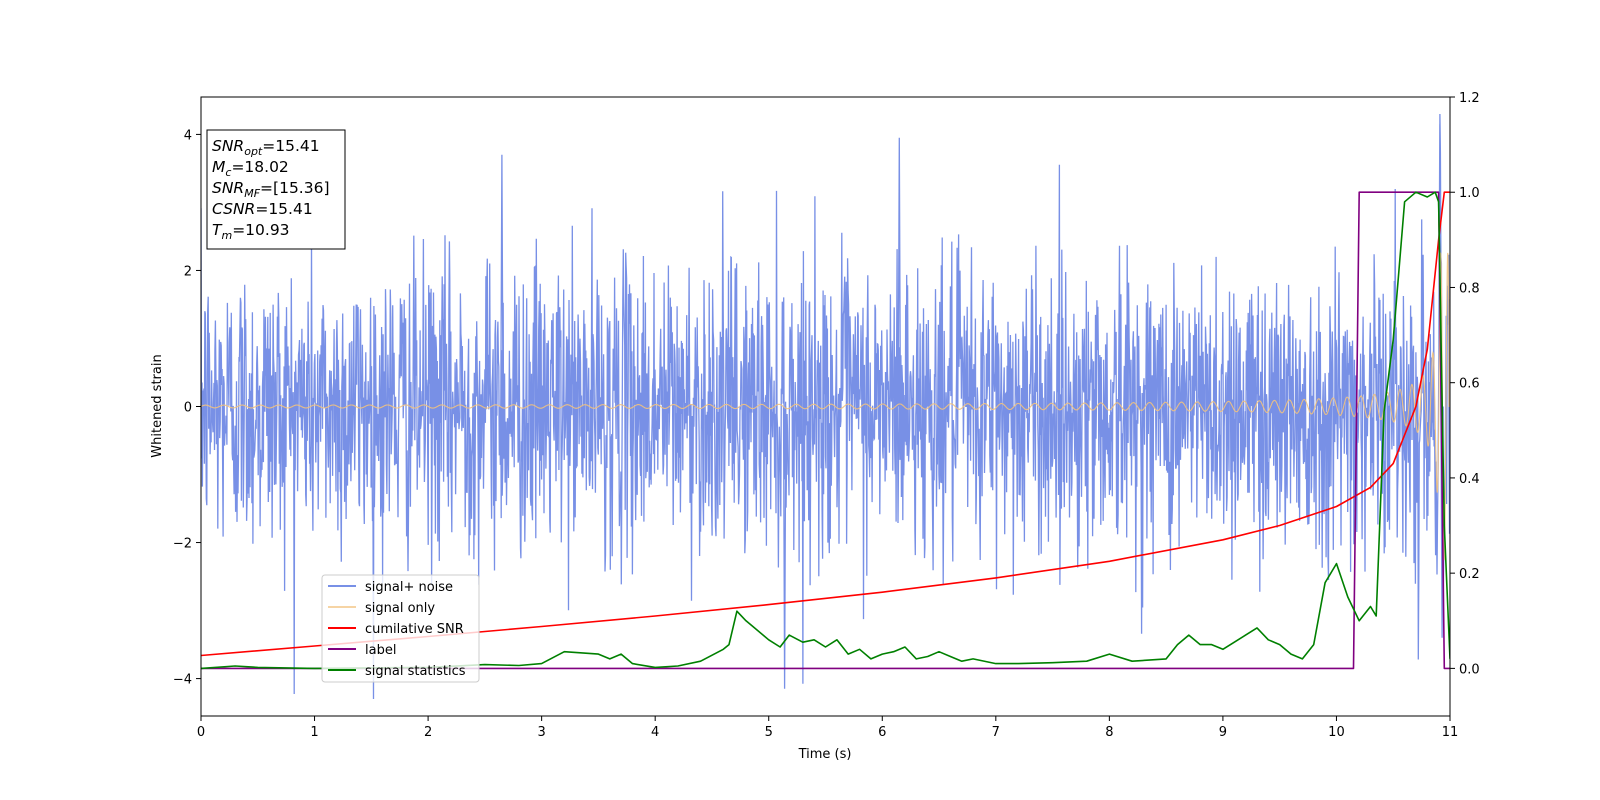 The height and width of the screenshot is (800, 1600). I want to click on y-axis-right: 0.0 0.2 0.4 0.6 0.8 1.0 1.2, so click(1465, 384).